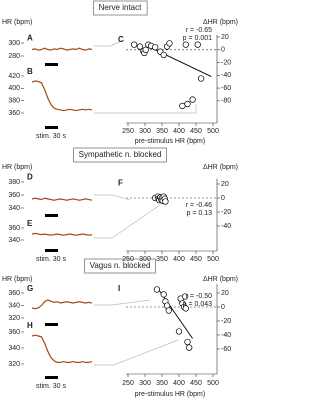  I want to click on y-tick-label: 280, so click(14, 56).